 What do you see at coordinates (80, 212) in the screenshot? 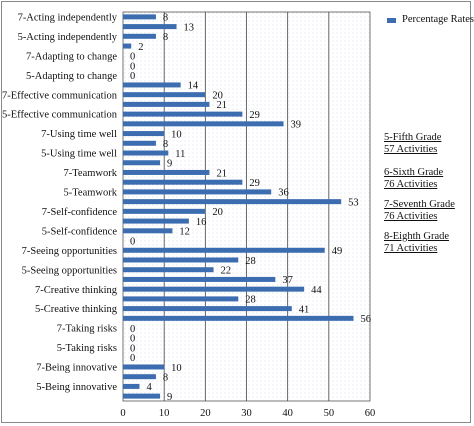
I see `category-label: 7-Self-confidence` at bounding box center [80, 212].